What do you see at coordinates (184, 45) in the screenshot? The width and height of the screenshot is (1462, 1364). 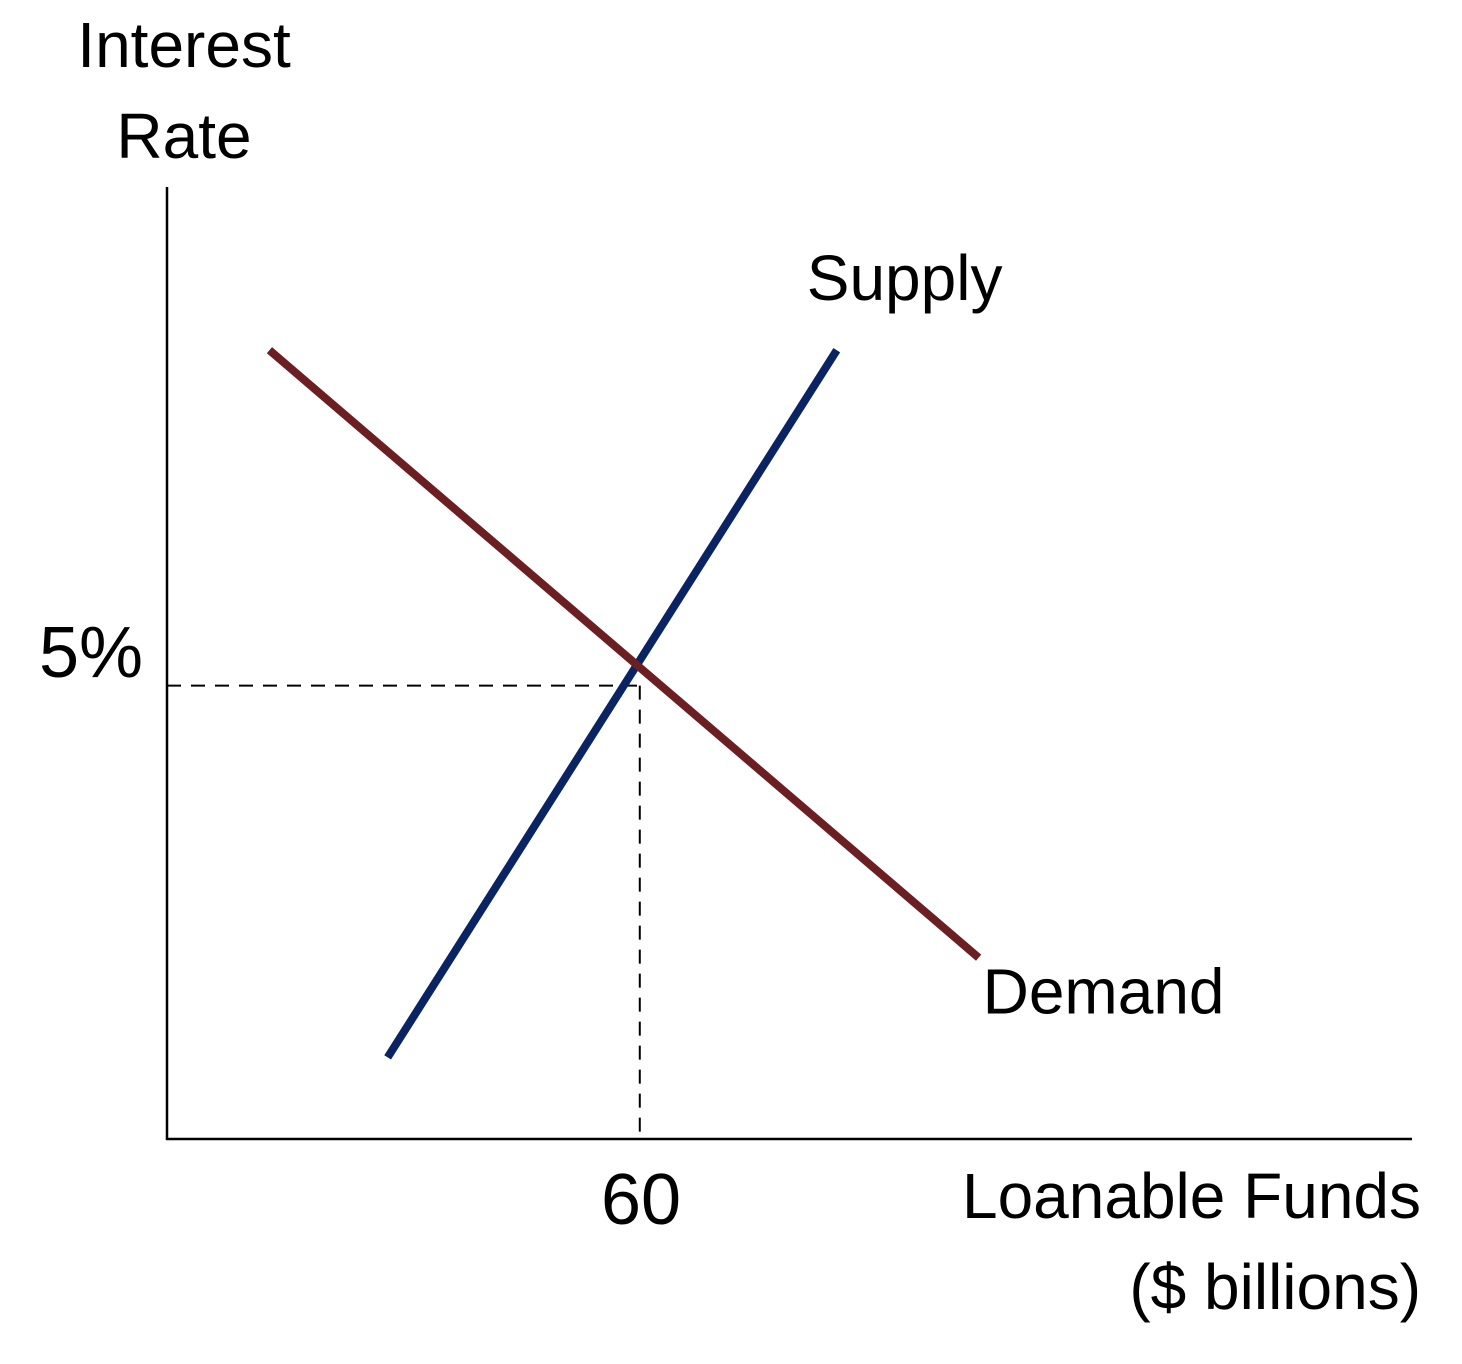 I see `y-axis-label-line-1: Interest` at bounding box center [184, 45].